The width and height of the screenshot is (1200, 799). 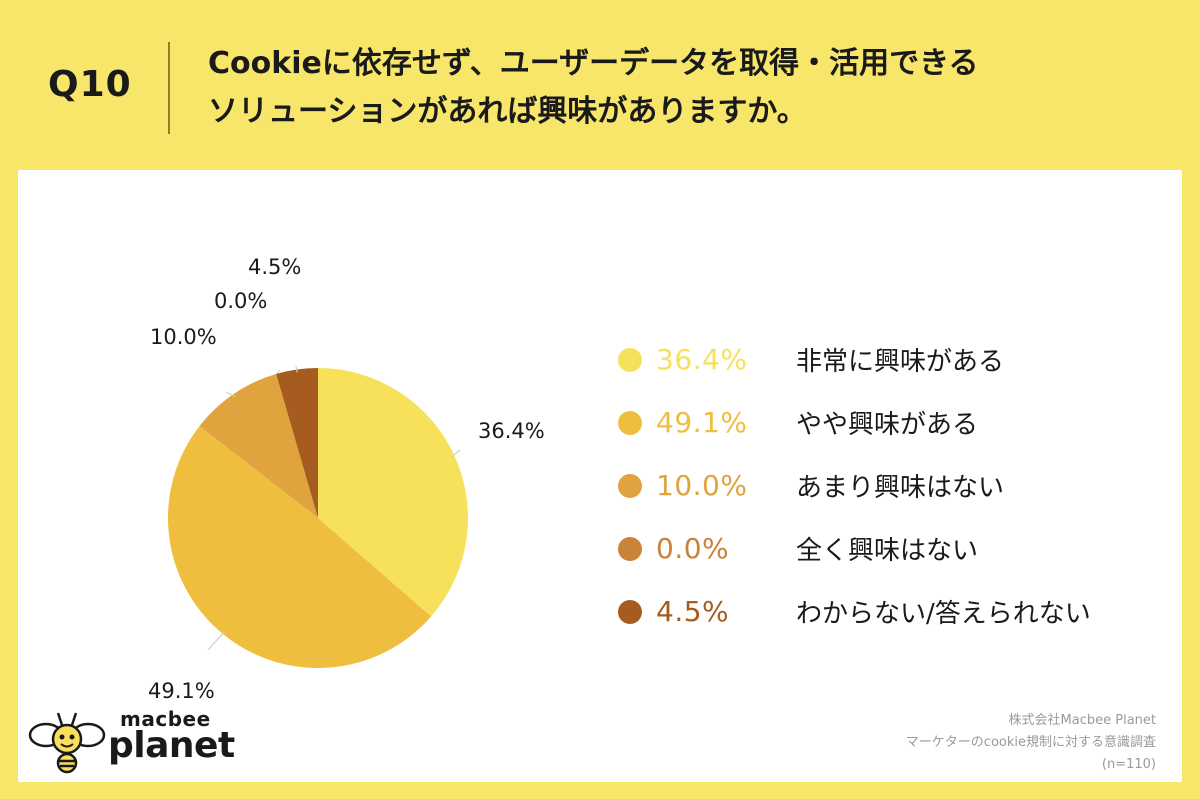 I want to click on pie-data-label: 10.0%, so click(x=183, y=337).